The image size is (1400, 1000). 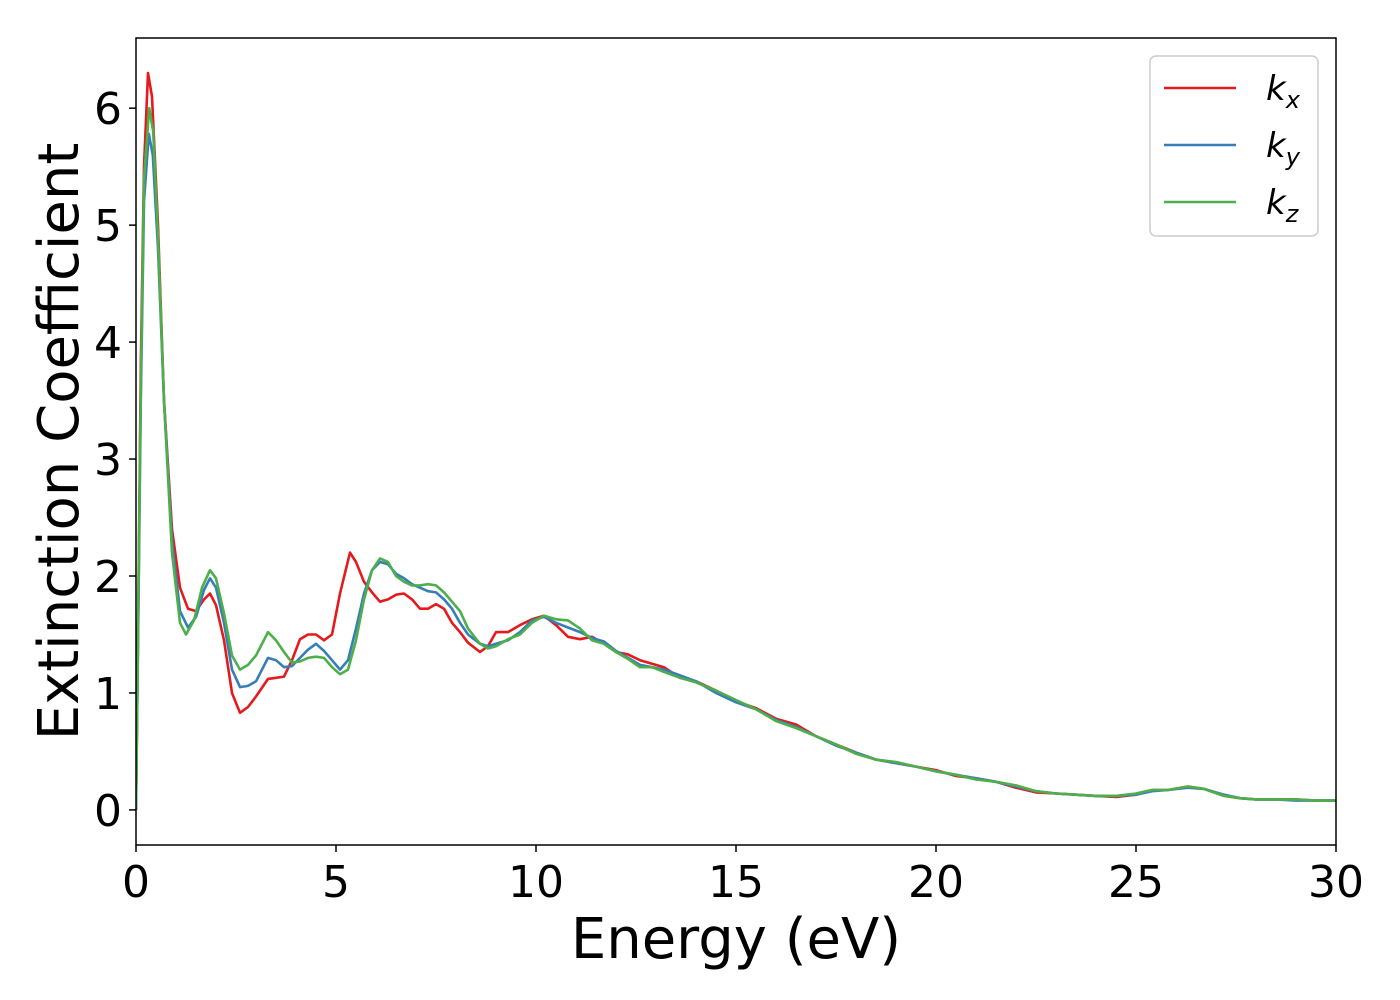 What do you see at coordinates (108, 343) in the screenshot?
I see `y-tick-label: 4` at bounding box center [108, 343].